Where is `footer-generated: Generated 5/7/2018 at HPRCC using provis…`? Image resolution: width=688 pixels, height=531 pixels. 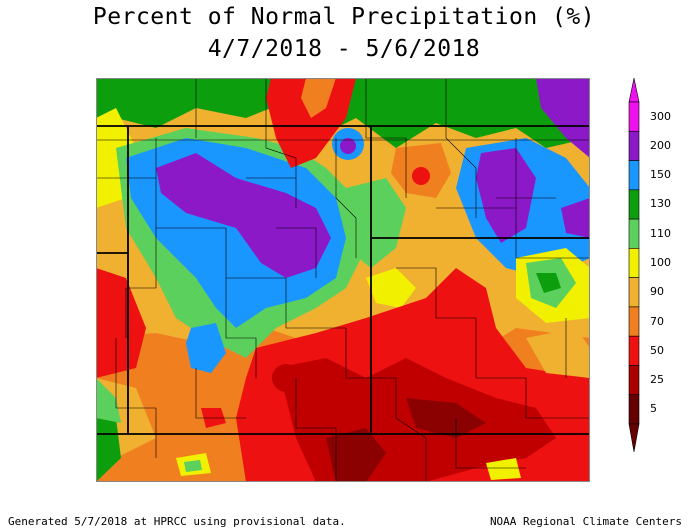 footer-generated: Generated 5/7/2018 at HPRCC using provis… is located at coordinates (177, 521).